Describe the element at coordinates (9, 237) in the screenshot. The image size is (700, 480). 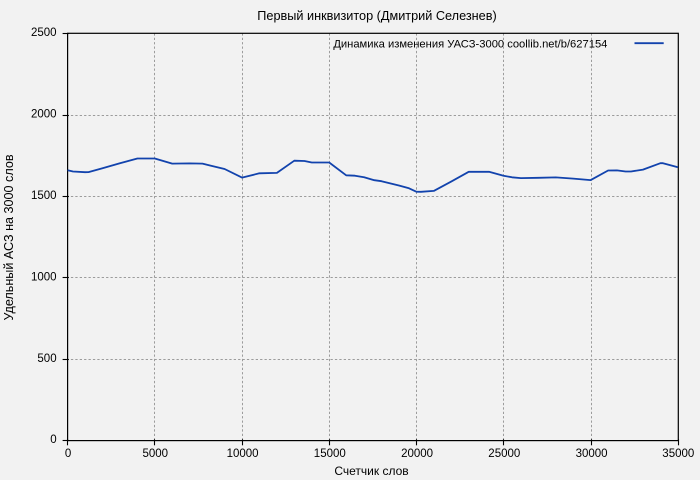
I see `svg-text: Удельный АСЗ на 3000 слов` at that location.